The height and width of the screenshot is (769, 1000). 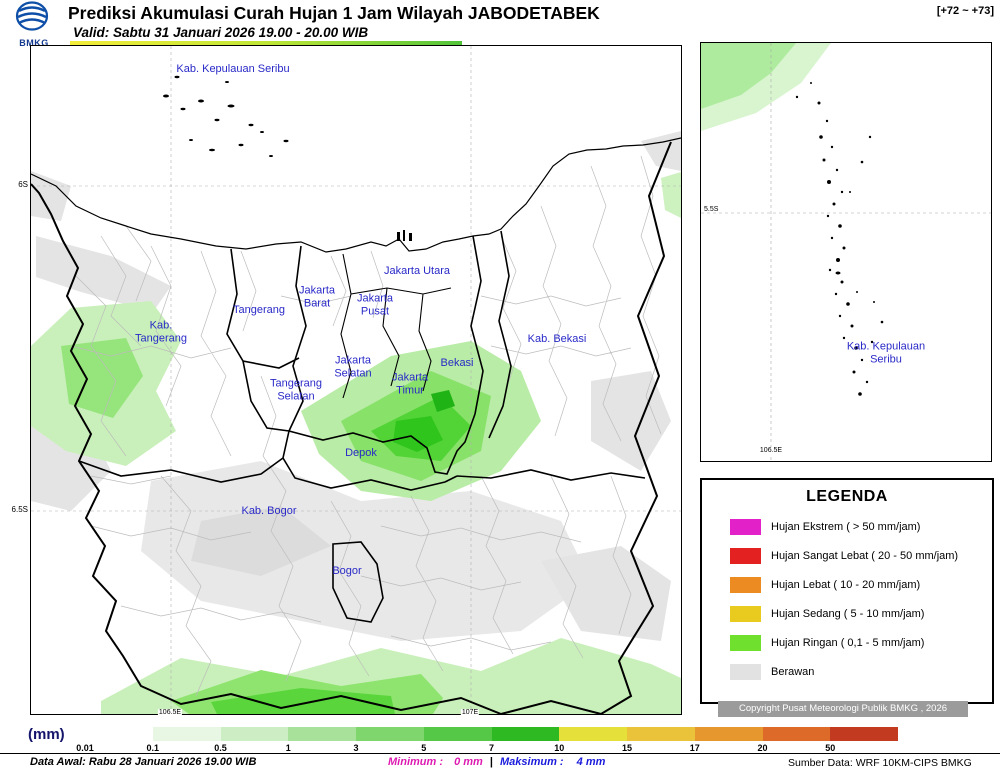 What do you see at coordinates (457, 362) in the screenshot?
I see `map-label-bekasi: Bekasi` at bounding box center [457, 362].